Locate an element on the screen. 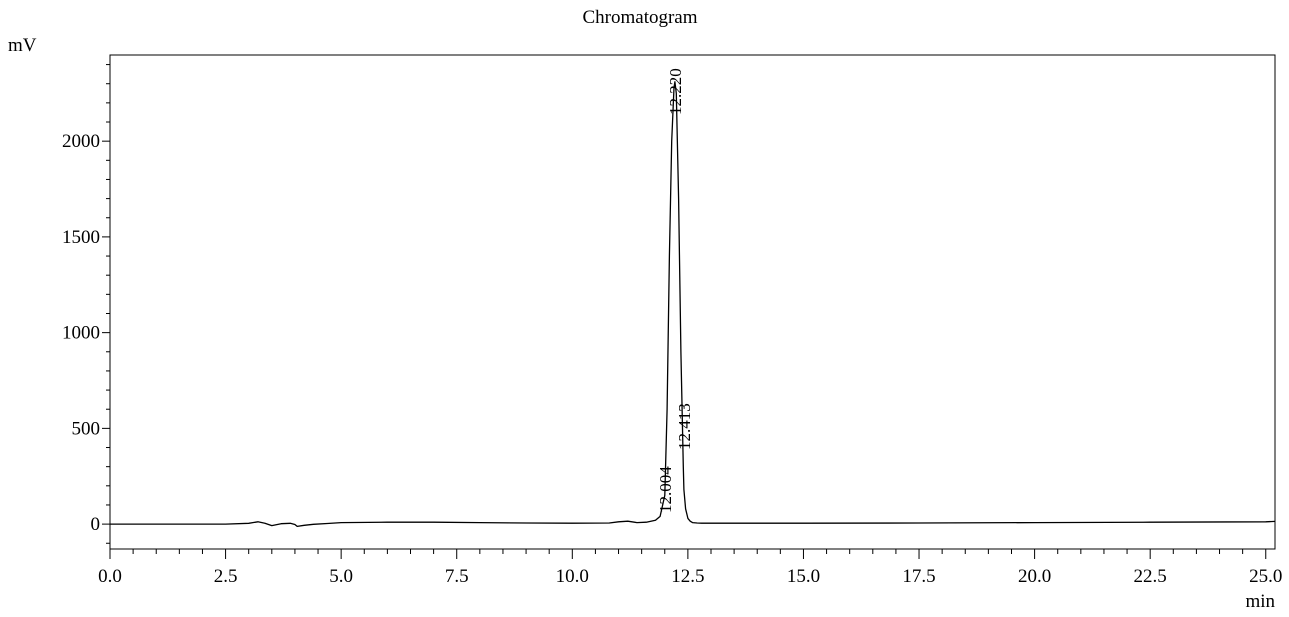 The image size is (1289, 617). y-axis-unit-label: mV is located at coordinates (22, 45).